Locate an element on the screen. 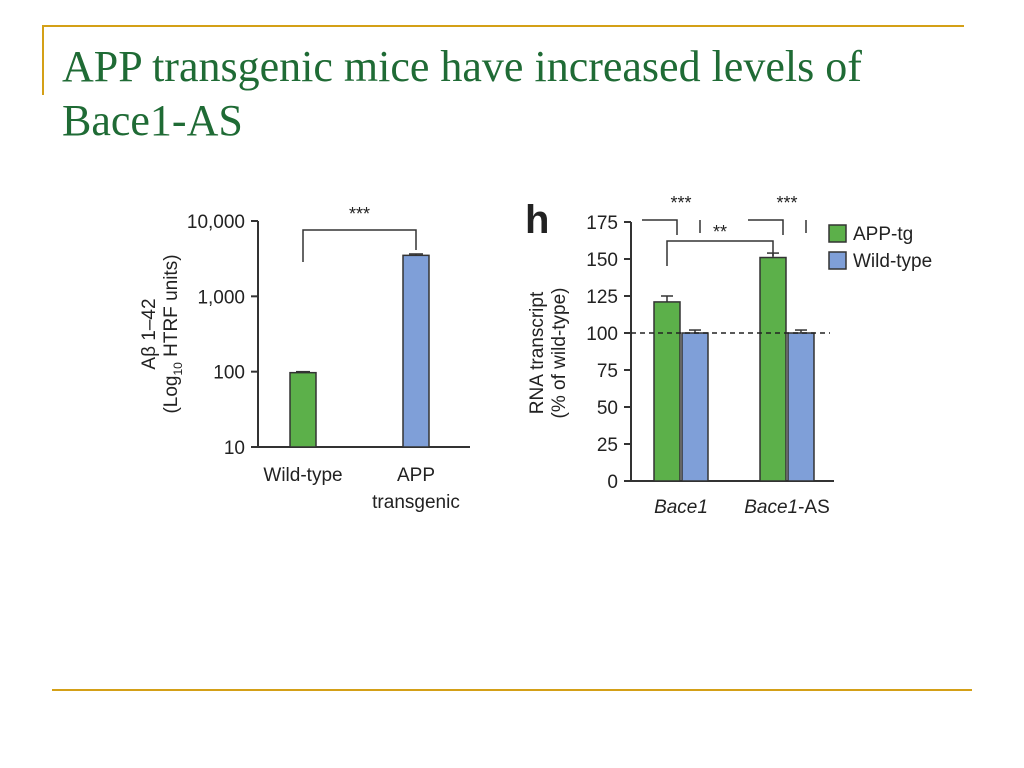 Image resolution: width=1024 pixels, height=768 pixels. left-y-axis-label-line-1: Aβ 1–42 is located at coordinates (149, 333).